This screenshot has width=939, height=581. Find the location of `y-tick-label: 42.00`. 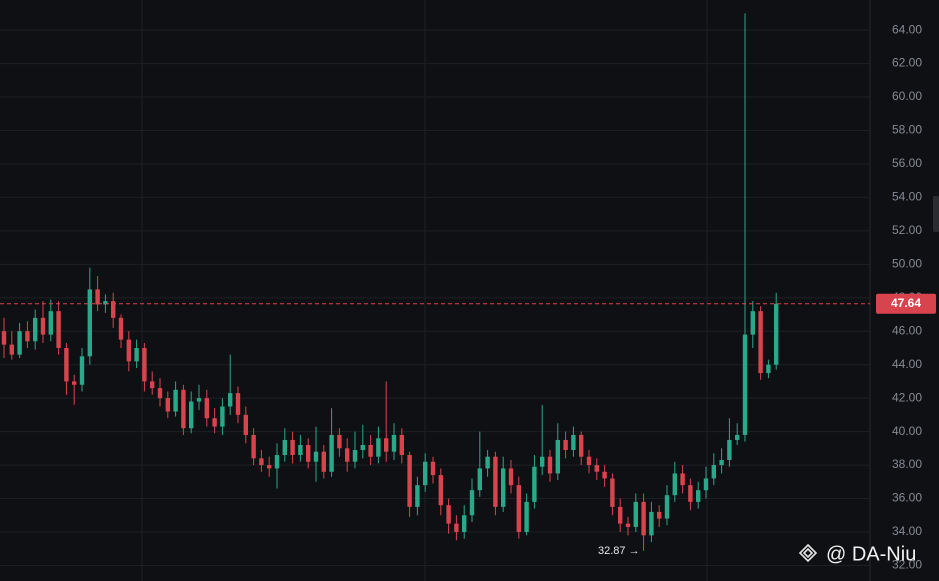

y-tick-label: 42.00 is located at coordinates (907, 397).